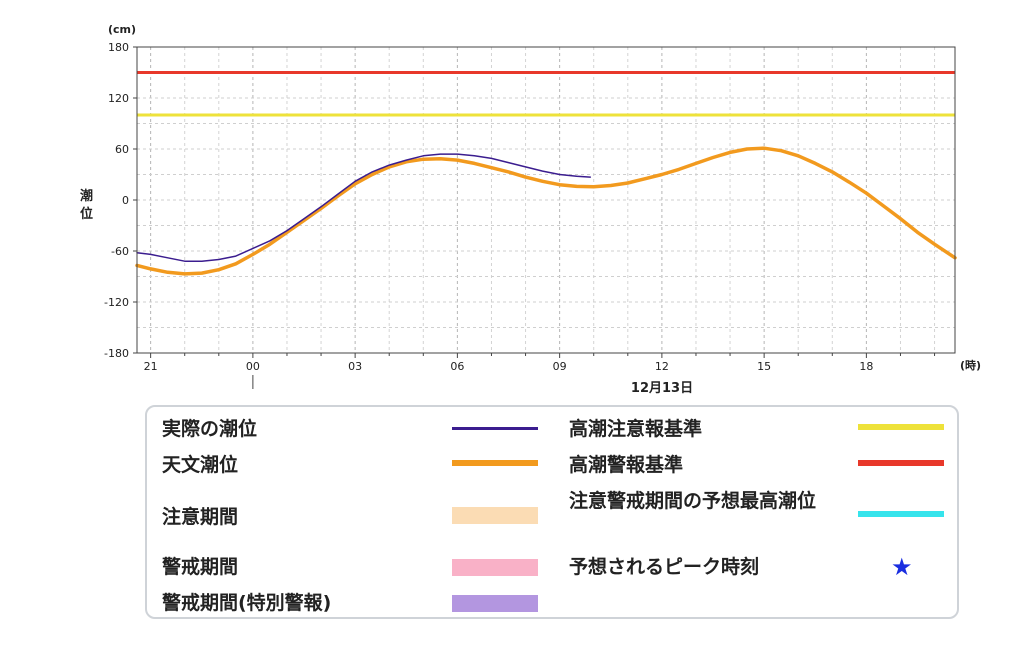 The width and height of the screenshot is (1024, 672). I want to click on legend-swatch-warning-standard, so click(901, 463).